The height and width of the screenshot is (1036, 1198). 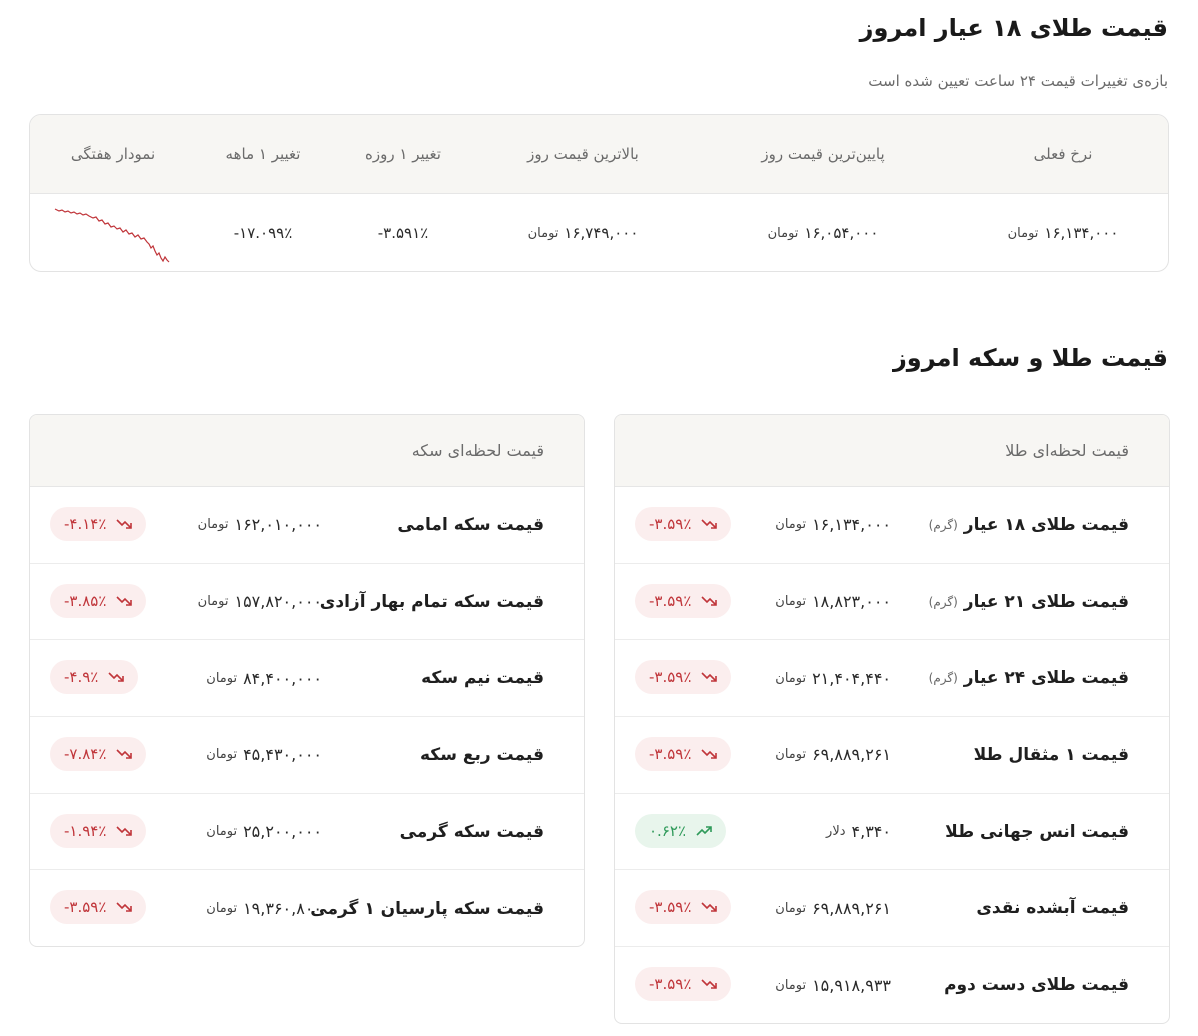 What do you see at coordinates (307, 832) in the screenshot?
I see `coin-row: قیمت سکه گرمی ۲۵,۲۰۰,۰۰۰ تومان -۱.۹۴٪` at bounding box center [307, 832].